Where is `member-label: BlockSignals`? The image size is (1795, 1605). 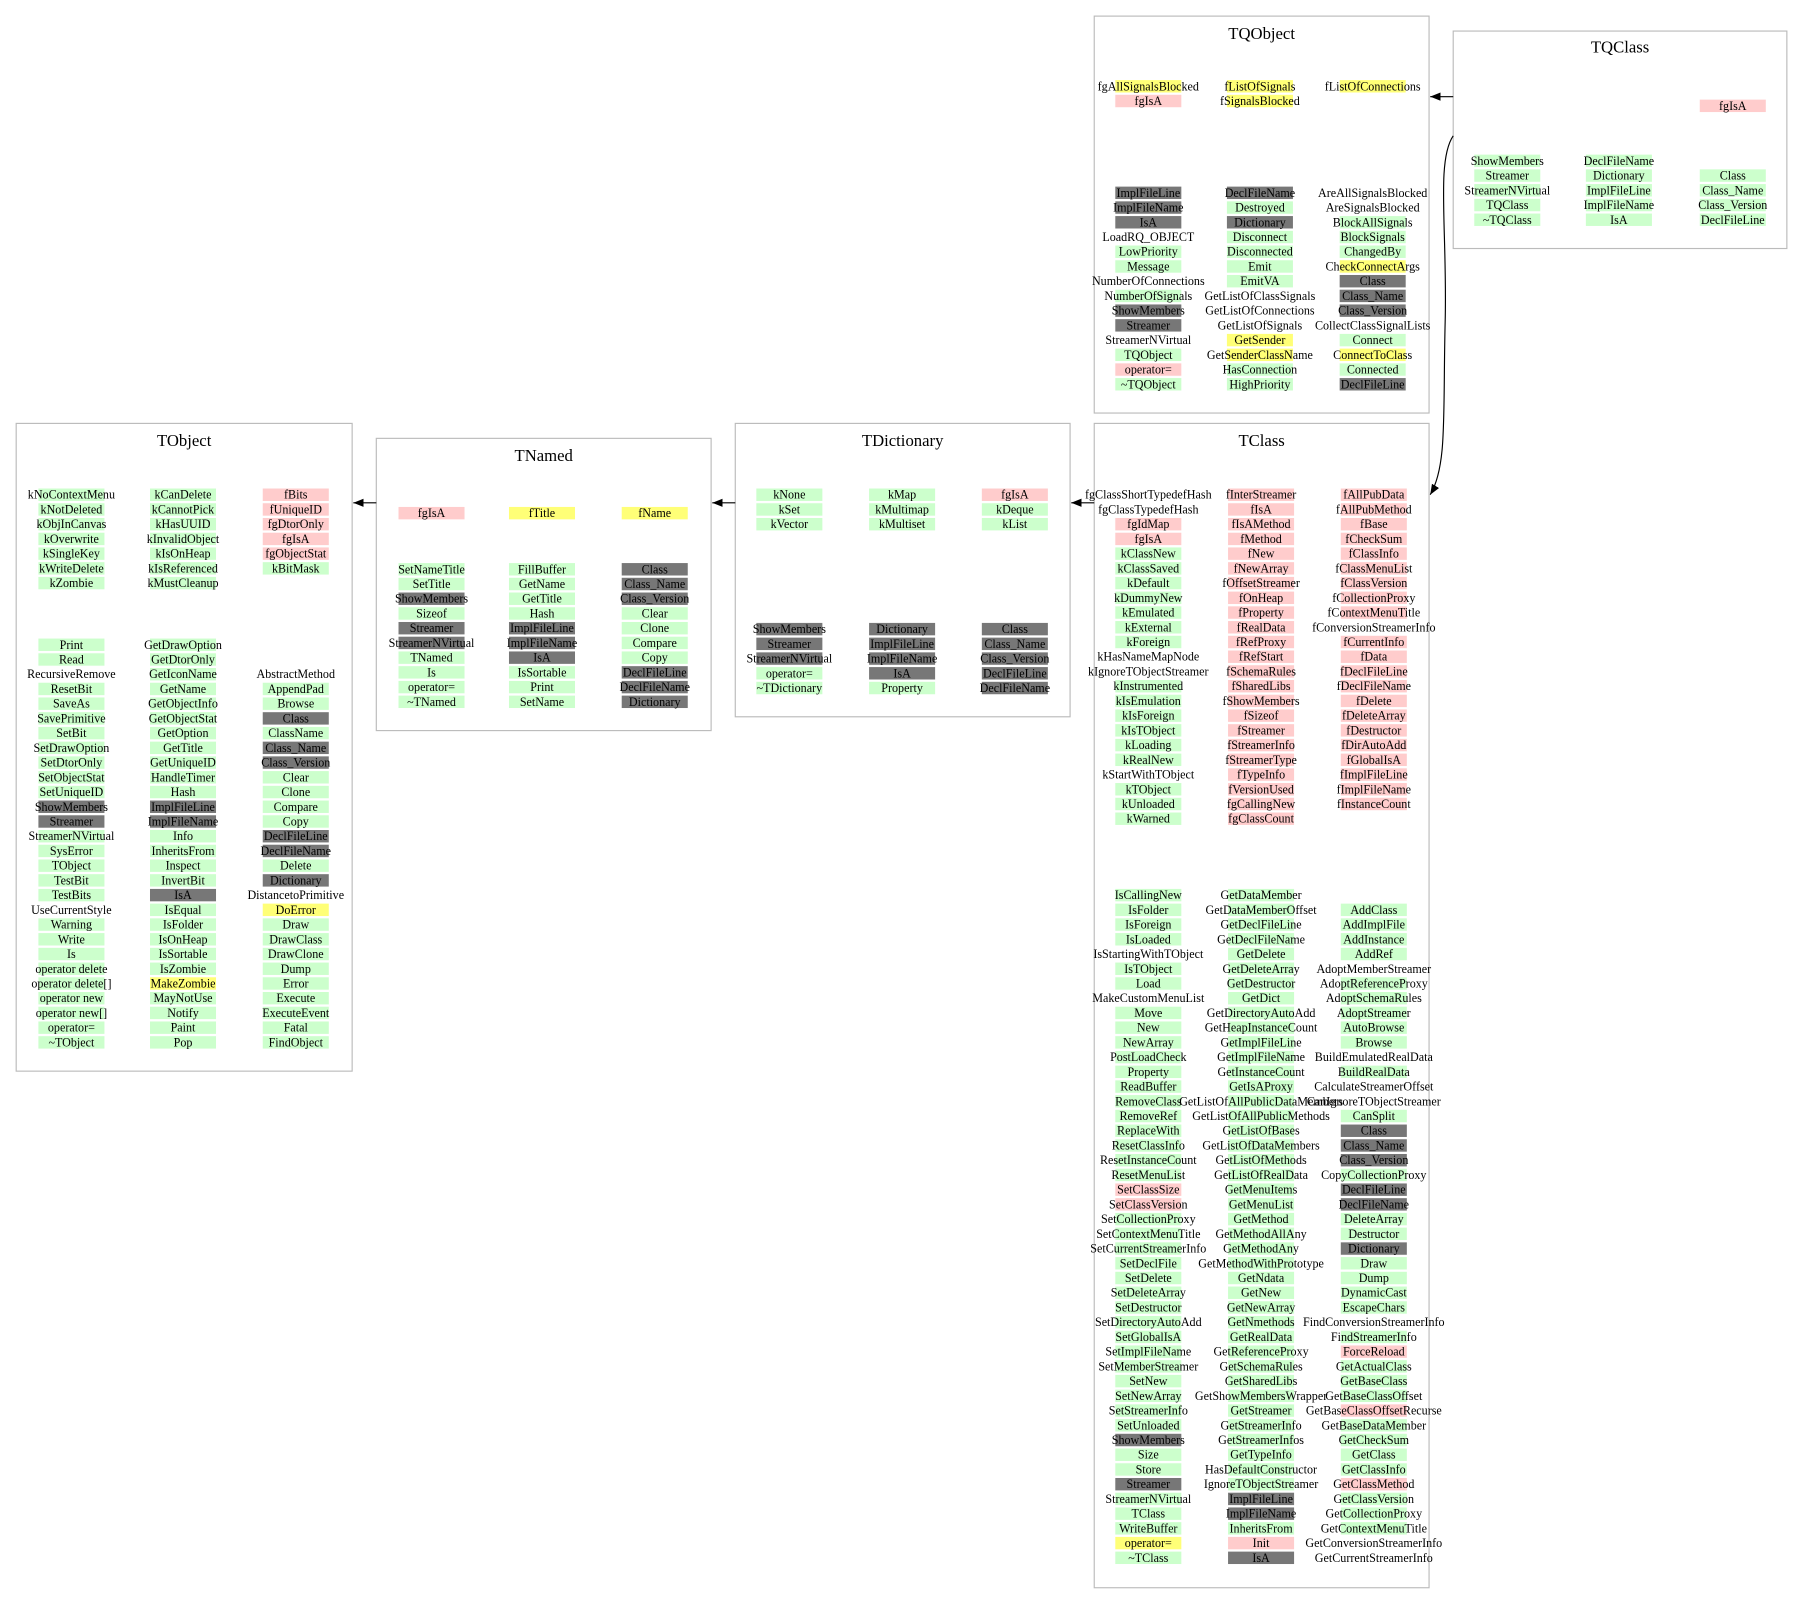 member-label: BlockSignals is located at coordinates (1372, 237).